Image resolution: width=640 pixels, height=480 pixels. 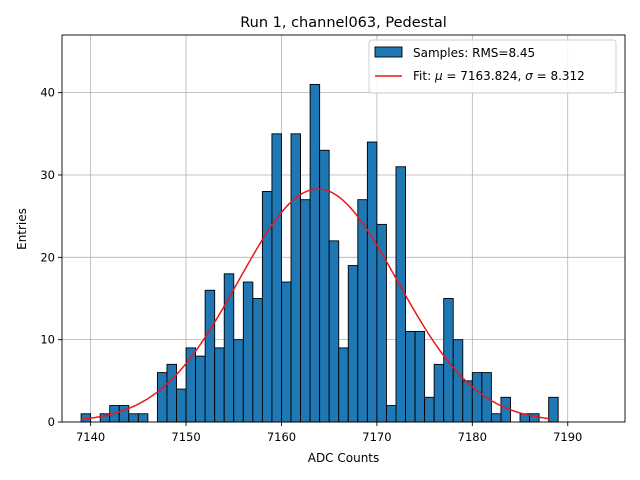 I want to click on x-tick-label: 7180, so click(x=472, y=437).